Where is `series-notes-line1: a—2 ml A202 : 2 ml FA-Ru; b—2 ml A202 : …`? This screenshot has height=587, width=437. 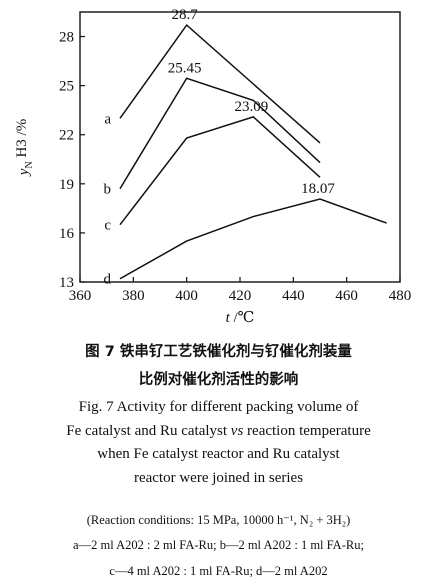 series-notes-line1: a—2 ml A202 : 2 ml FA-Ru; b—2 ml A202 : … is located at coordinates (218, 545).